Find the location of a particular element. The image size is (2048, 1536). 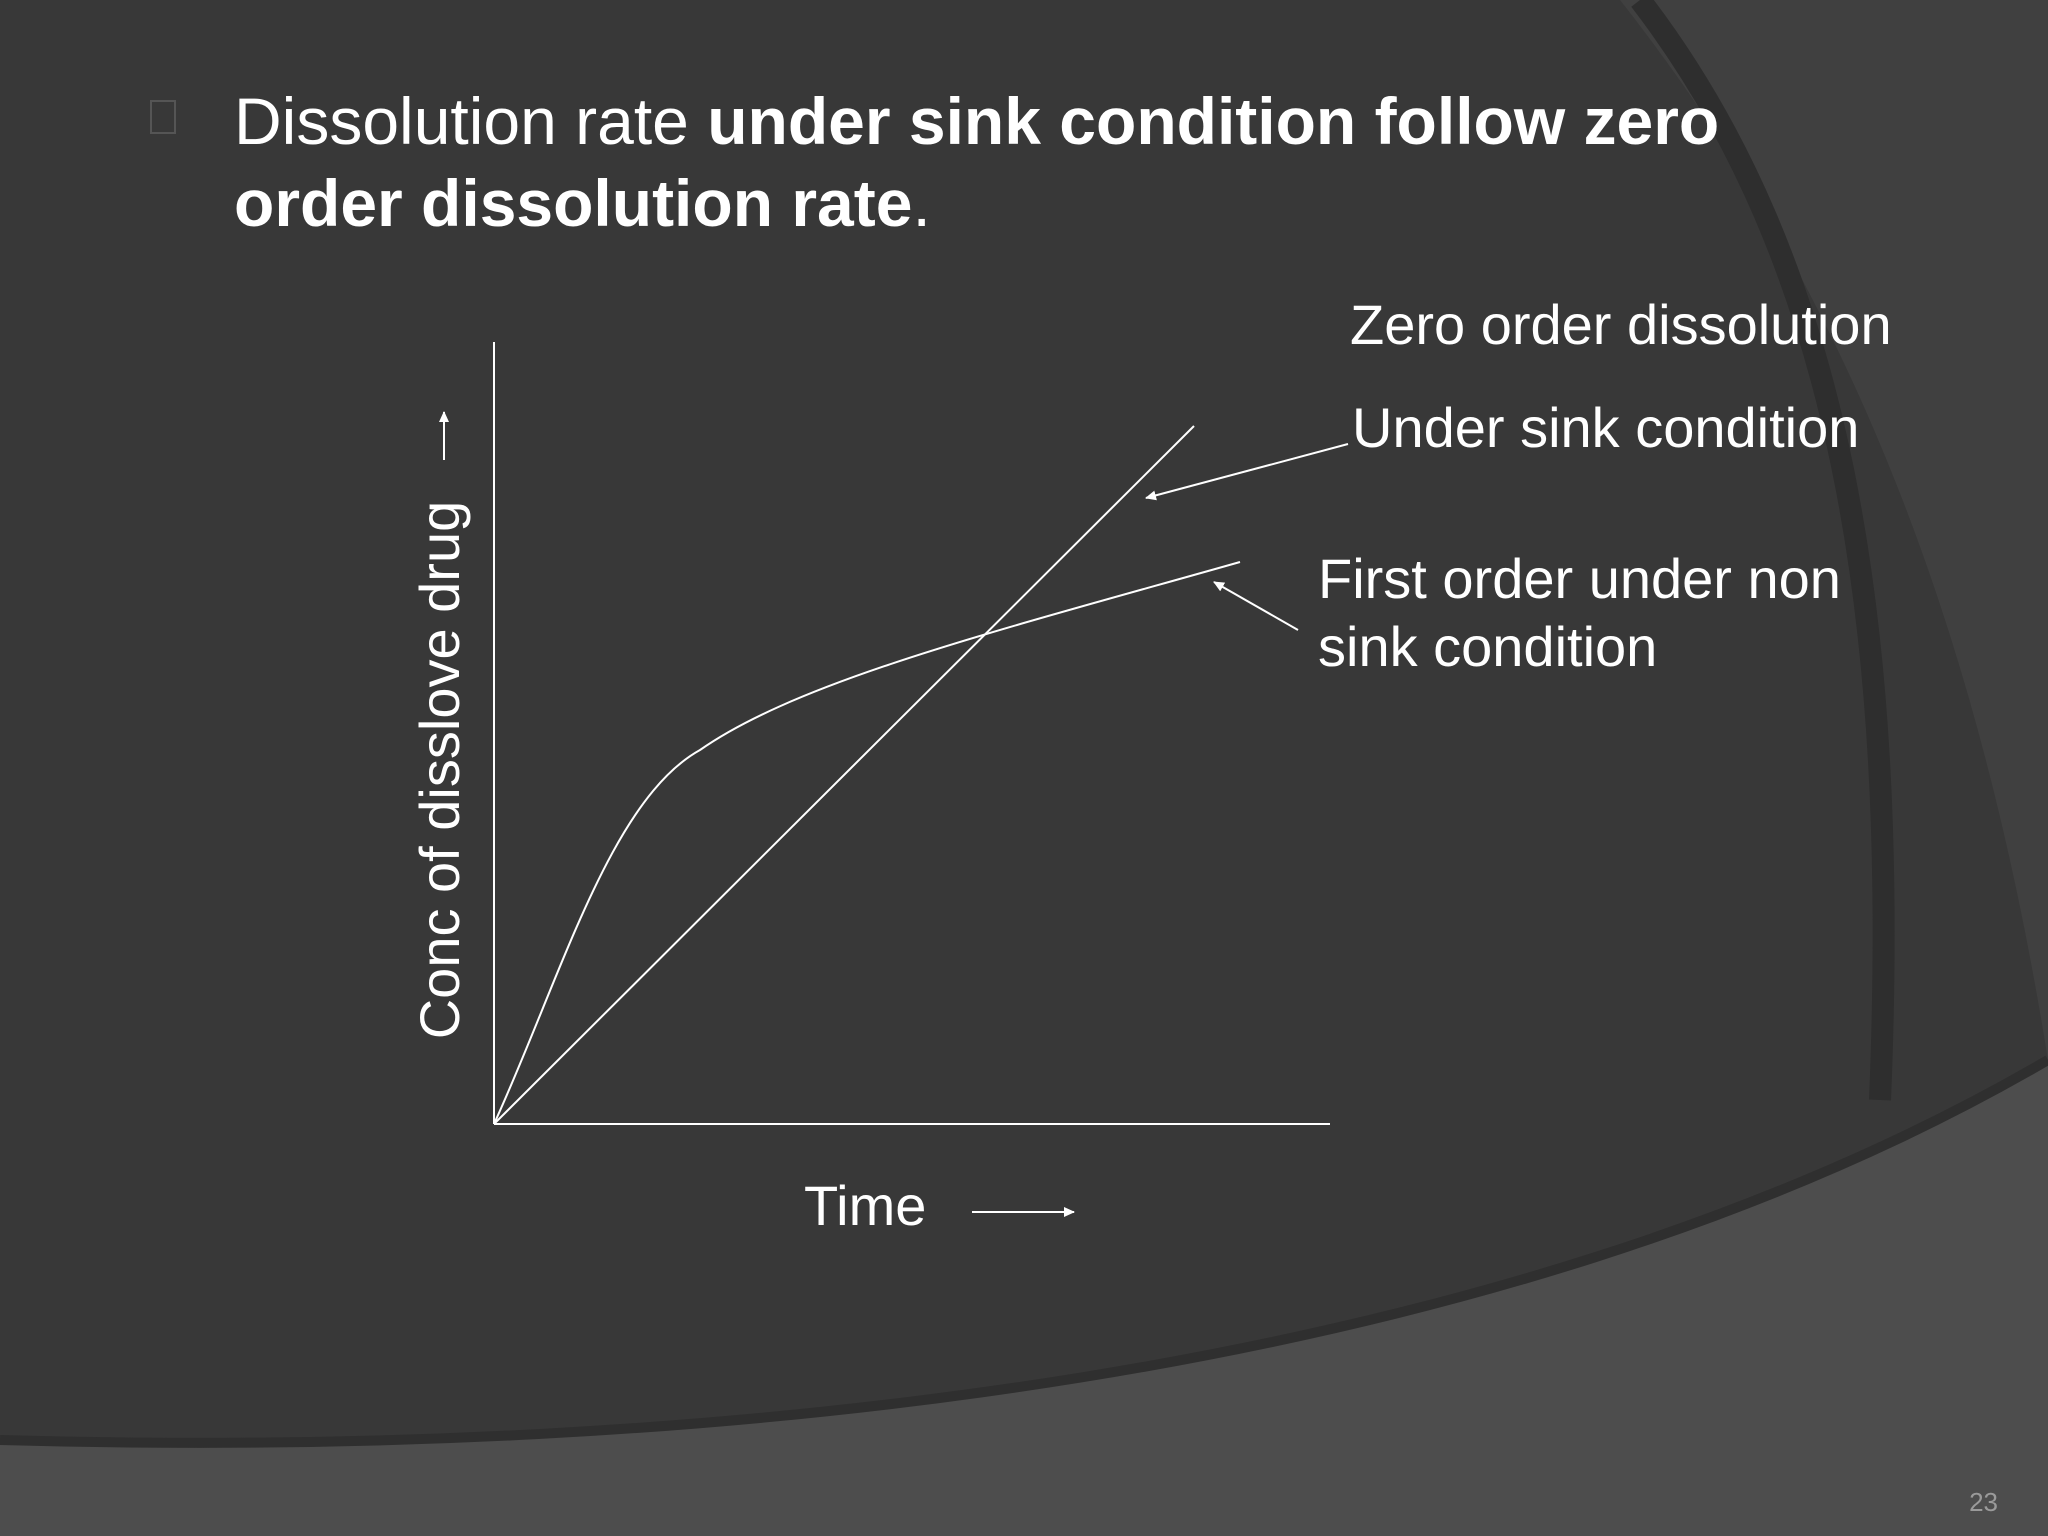

heading-end-text: . is located at coordinates (921, 203).